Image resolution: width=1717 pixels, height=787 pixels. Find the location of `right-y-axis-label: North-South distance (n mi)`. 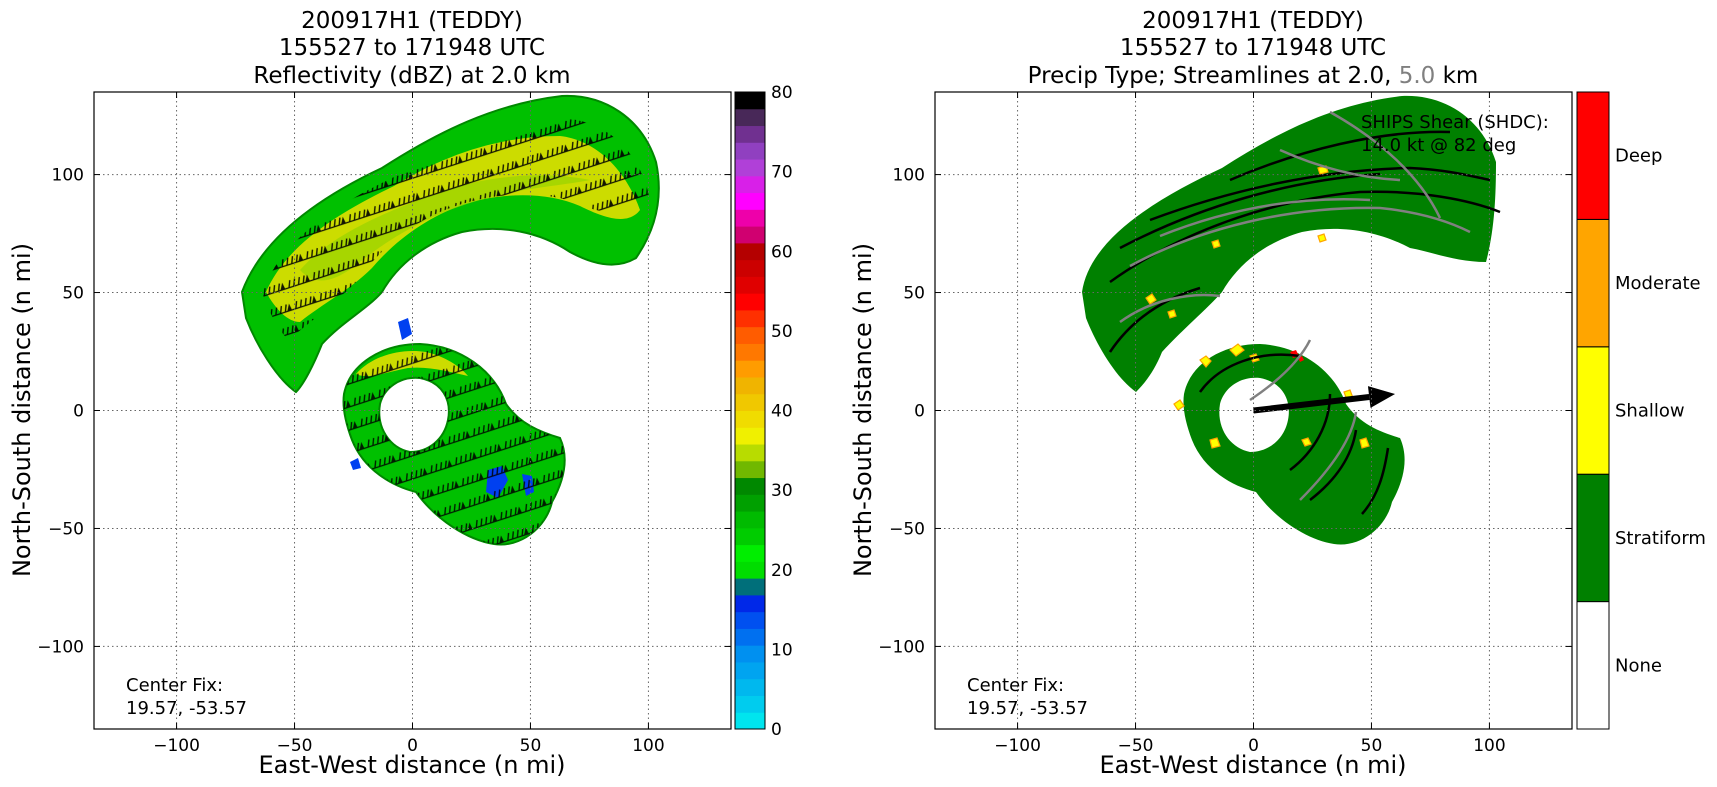

right-y-axis-label: North-South distance (n mi) is located at coordinates (863, 410).